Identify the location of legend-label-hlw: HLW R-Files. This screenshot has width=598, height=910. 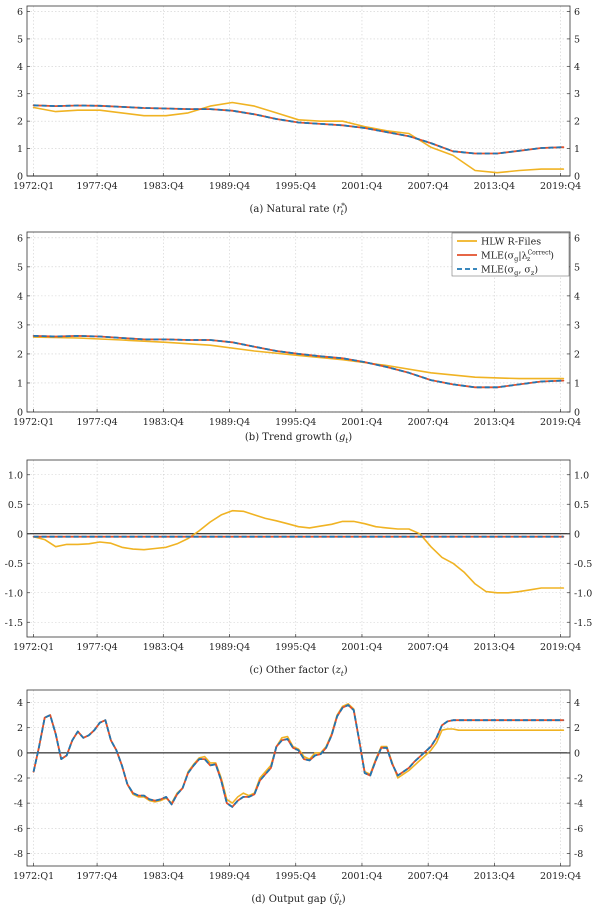
(511, 242).